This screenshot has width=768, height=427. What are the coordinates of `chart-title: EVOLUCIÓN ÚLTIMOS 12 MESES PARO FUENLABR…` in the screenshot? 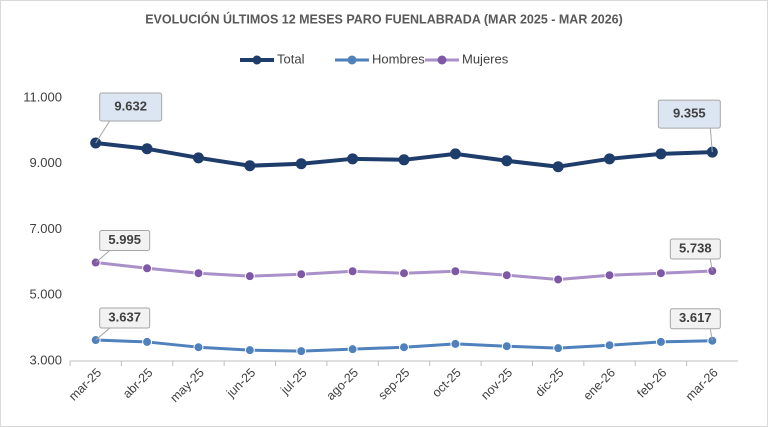 It's located at (384, 18).